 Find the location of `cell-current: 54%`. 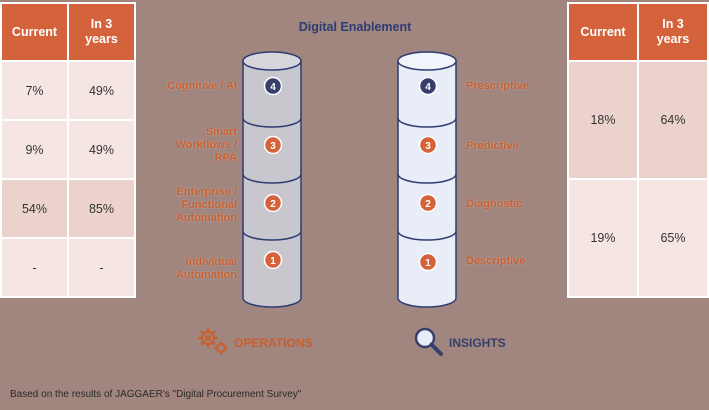

cell-current: 54% is located at coordinates (34, 208).